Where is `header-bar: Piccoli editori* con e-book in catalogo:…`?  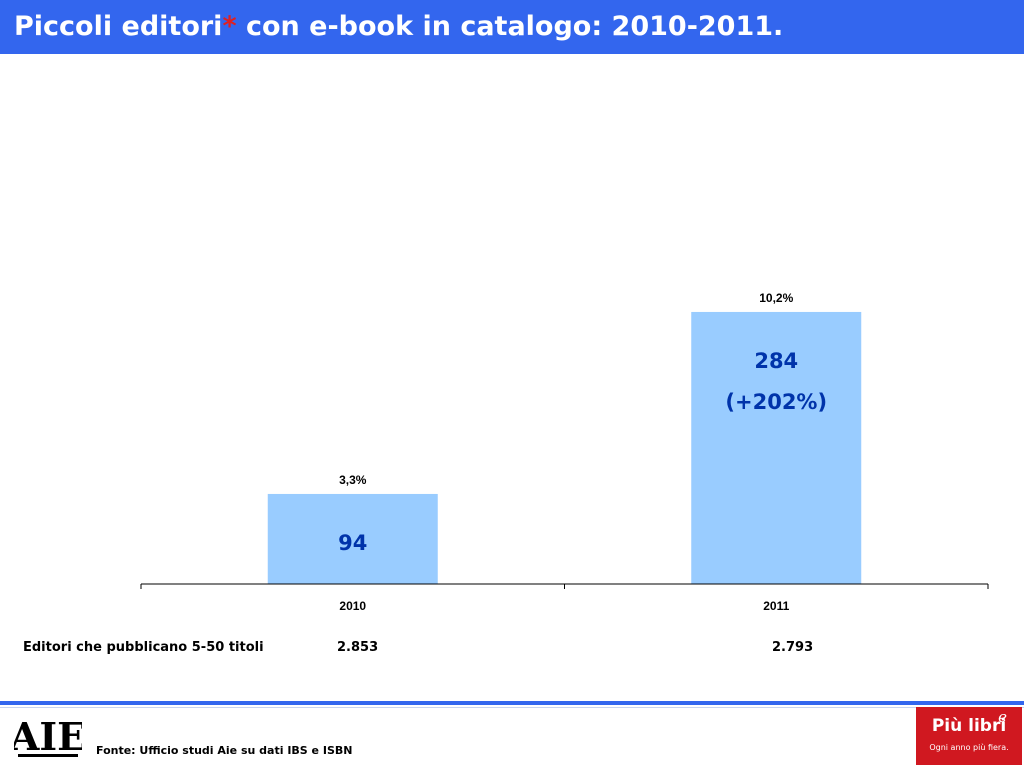
header-bar: Piccoli editori* con e-book in catalogo:… is located at coordinates (512, 27).